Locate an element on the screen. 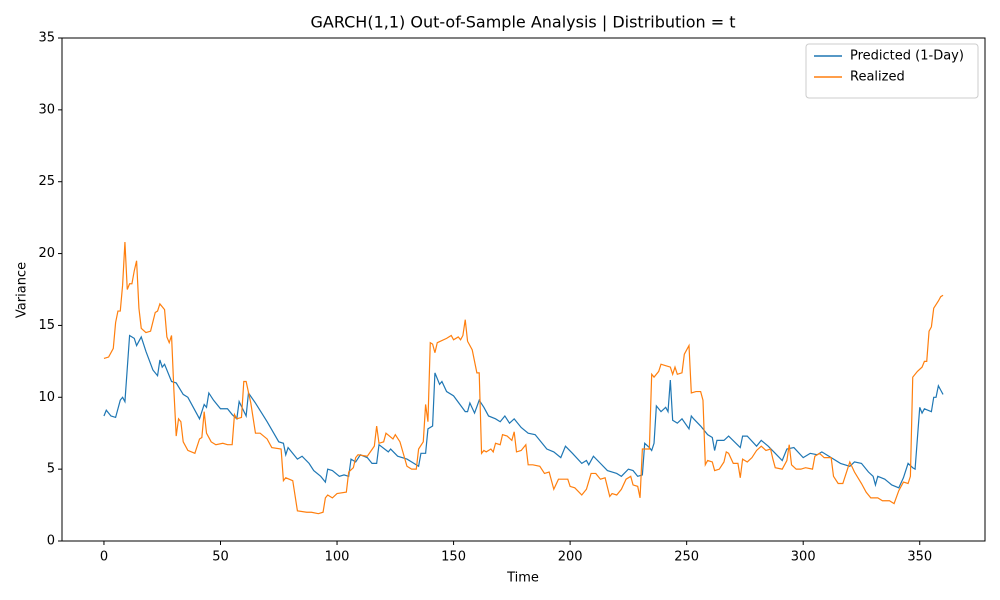  y-tick-label: 20 is located at coordinates (46, 253).